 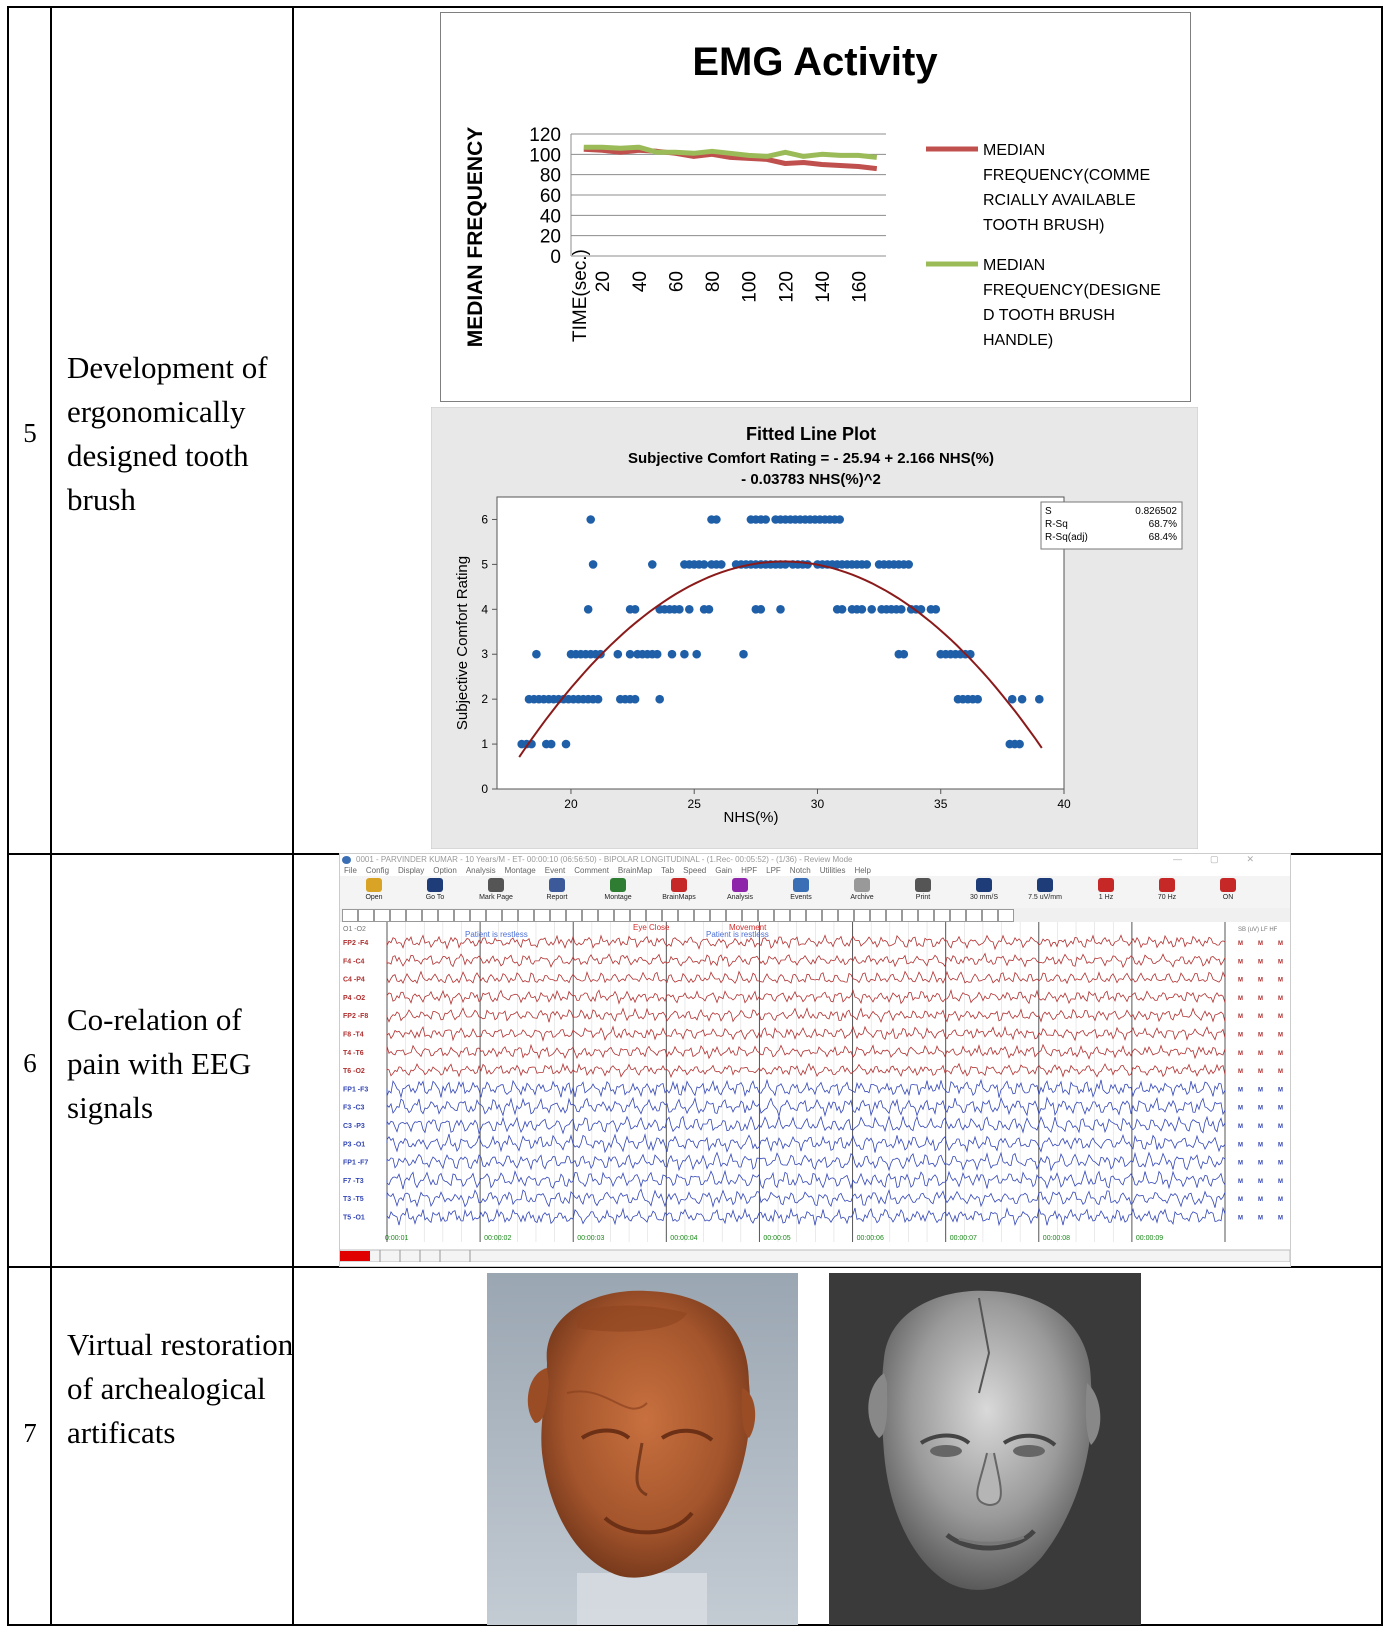 I want to click on menu-item: BrainMap, so click(x=635, y=870).